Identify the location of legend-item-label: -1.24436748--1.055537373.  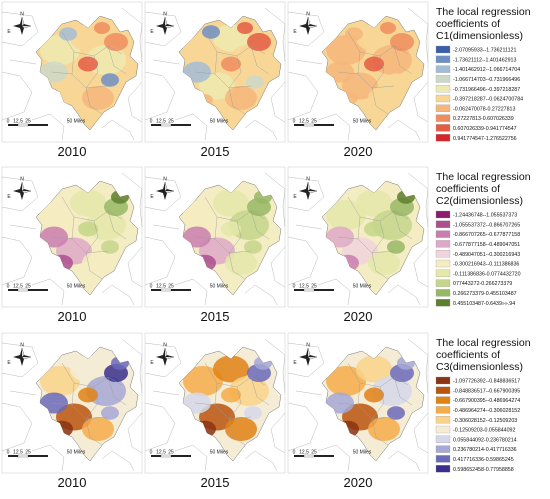
(485, 216).